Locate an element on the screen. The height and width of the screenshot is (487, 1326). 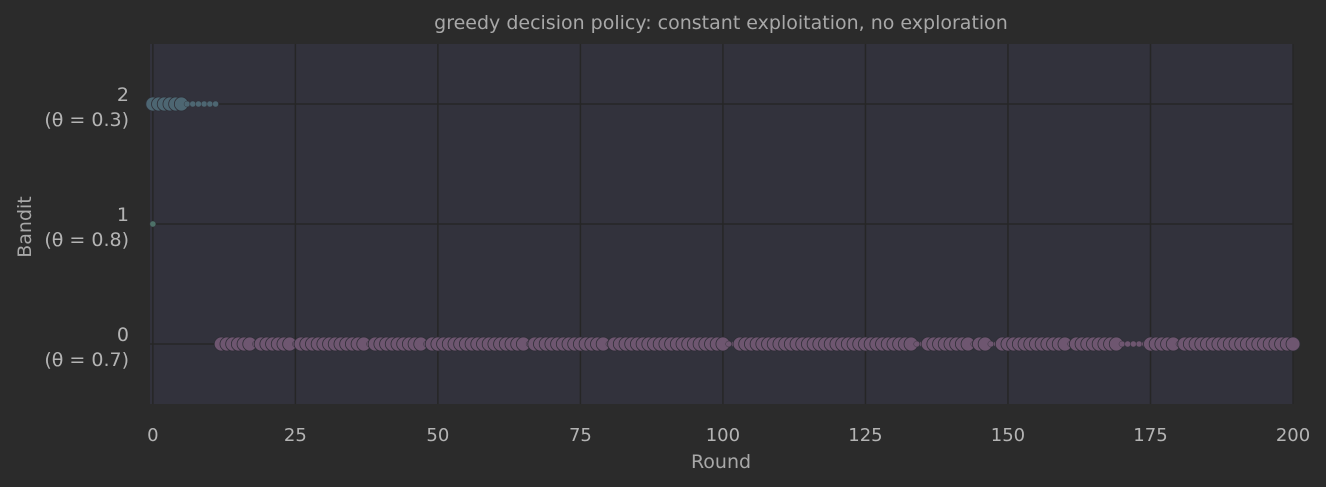
y-tick-sublabel: (θ = 0.8) is located at coordinates (86, 240).